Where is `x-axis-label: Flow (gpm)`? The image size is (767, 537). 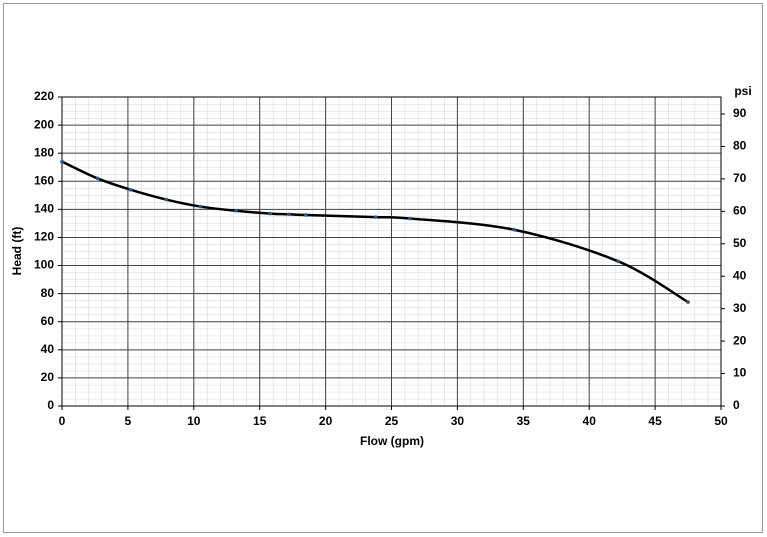 x-axis-label: Flow (gpm) is located at coordinates (392, 441).